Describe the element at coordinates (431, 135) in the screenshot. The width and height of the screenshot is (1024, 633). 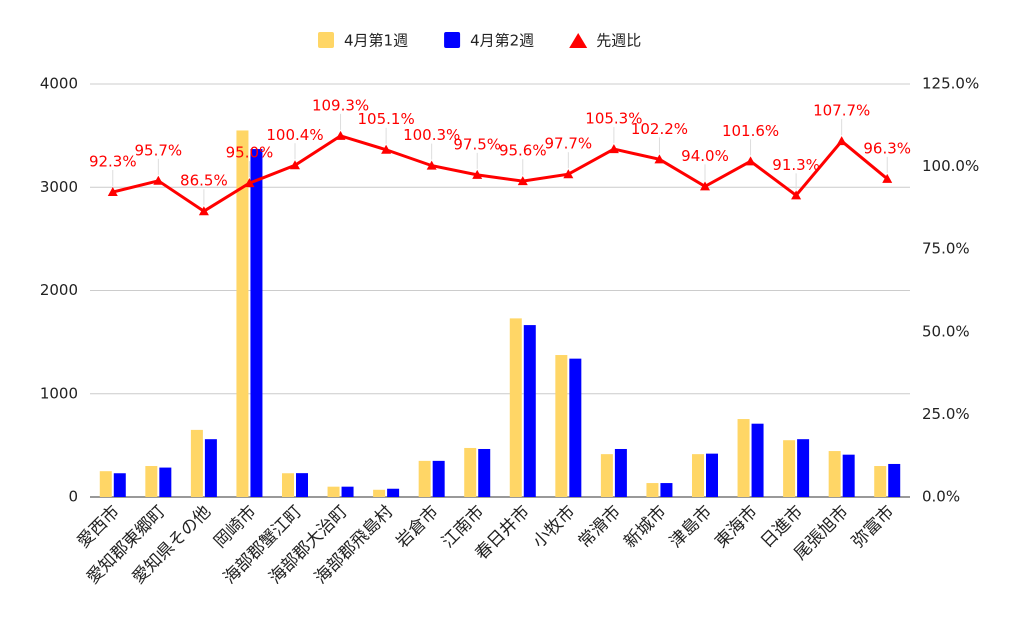
I see `value-label: 100.3%` at that location.